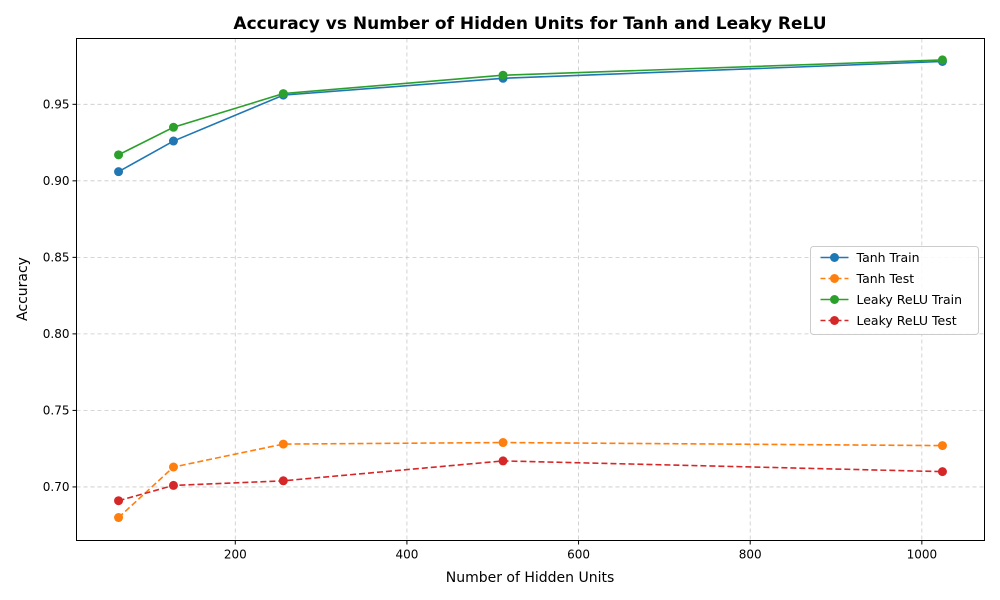 This screenshot has height=600, width=1000. What do you see at coordinates (888, 257) in the screenshot?
I see `legend-label-tanh-train: Tanh Train` at bounding box center [888, 257].